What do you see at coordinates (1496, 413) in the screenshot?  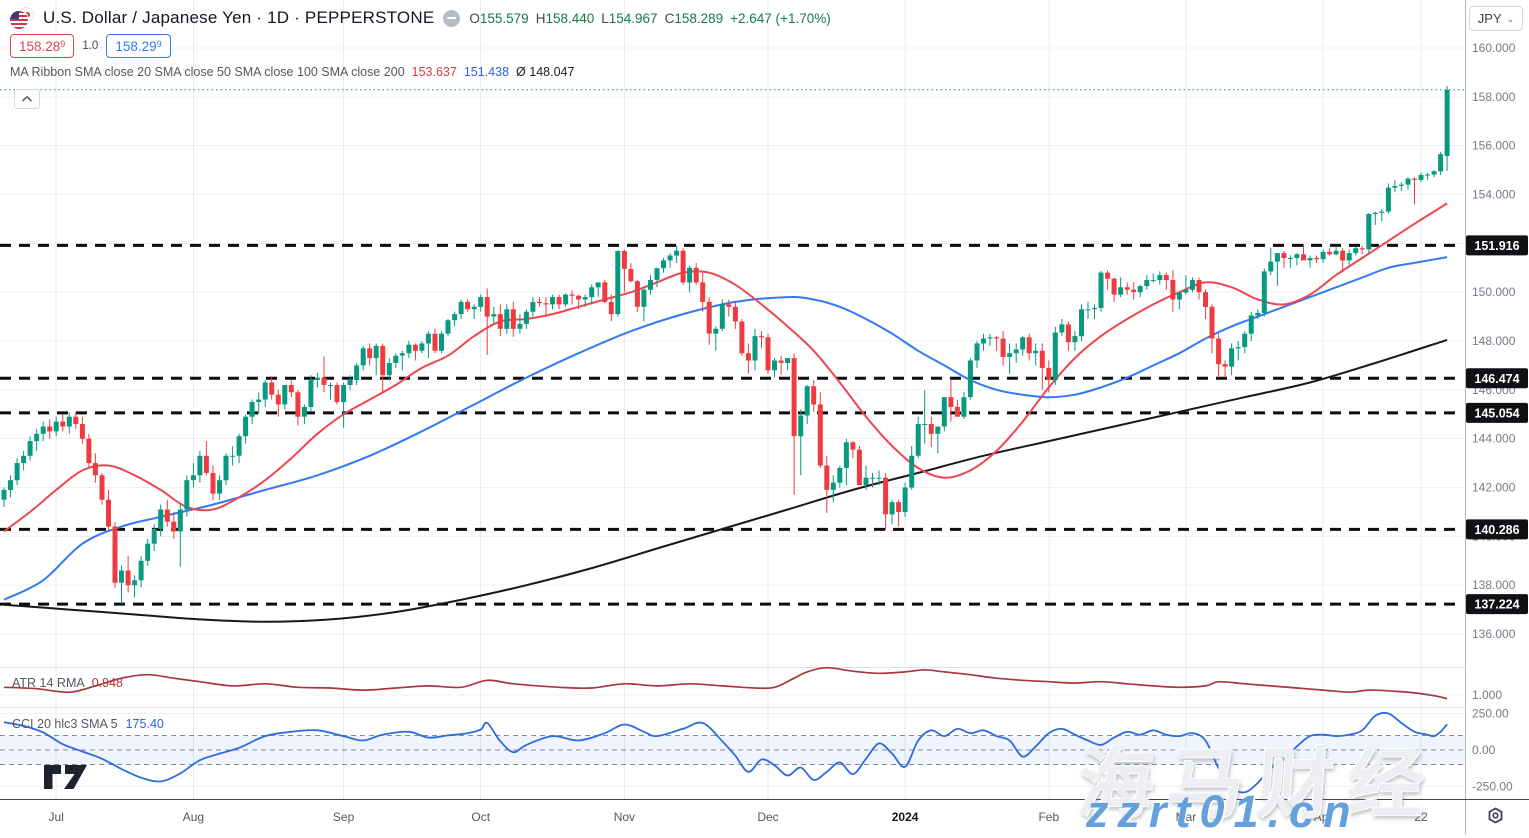 I see `svg-text: 145.054` at bounding box center [1496, 413].